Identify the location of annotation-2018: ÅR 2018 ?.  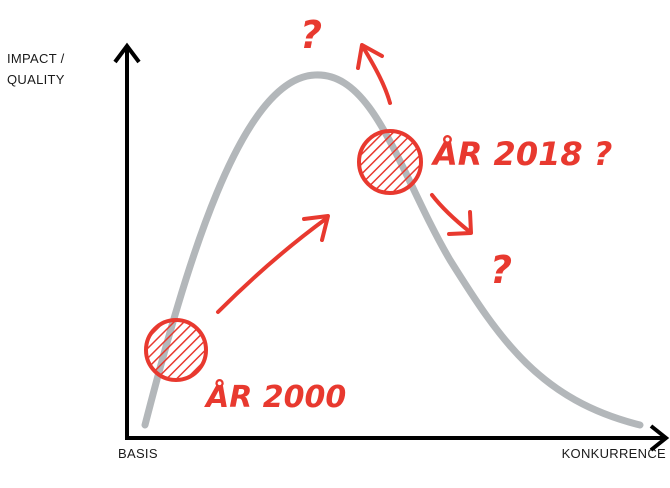
(521, 154).